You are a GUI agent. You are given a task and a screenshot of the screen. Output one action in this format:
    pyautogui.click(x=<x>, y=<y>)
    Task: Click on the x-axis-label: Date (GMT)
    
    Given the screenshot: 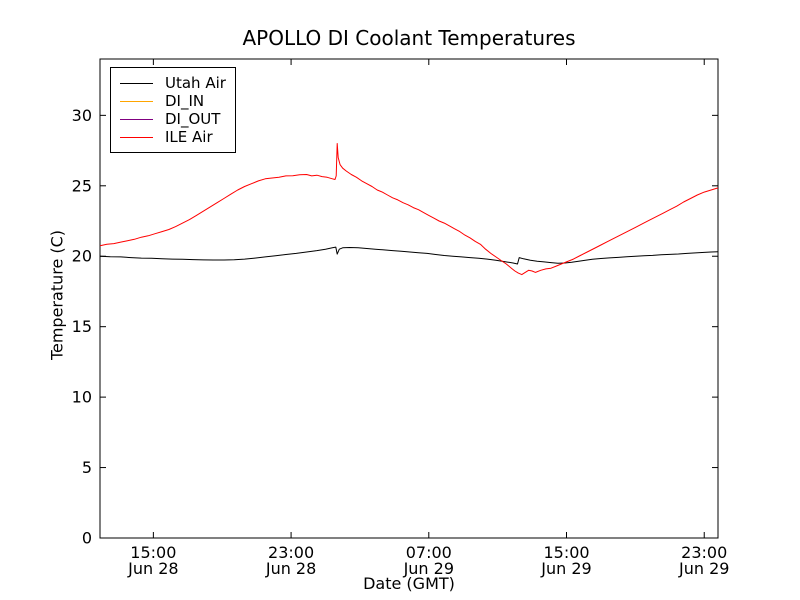 What is the action you would take?
    pyautogui.click(x=409, y=583)
    